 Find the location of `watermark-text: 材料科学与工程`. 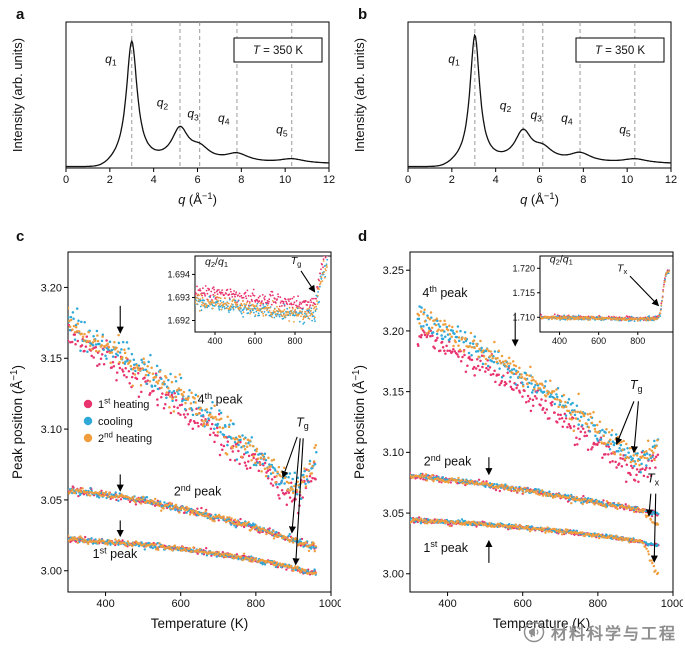

watermark-text: 材料科学与工程 is located at coordinates (613, 634).